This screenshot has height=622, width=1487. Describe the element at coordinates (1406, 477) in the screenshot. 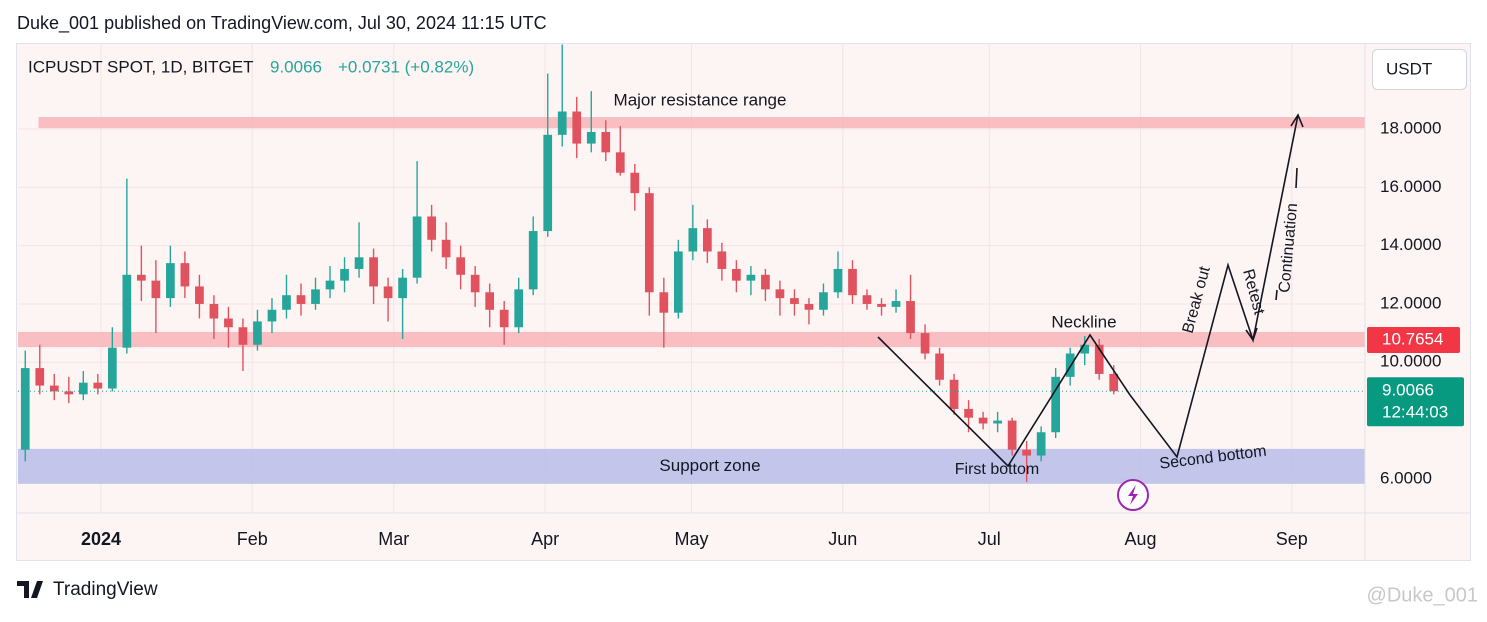

I see `y-tick-label: 6.0000` at that location.